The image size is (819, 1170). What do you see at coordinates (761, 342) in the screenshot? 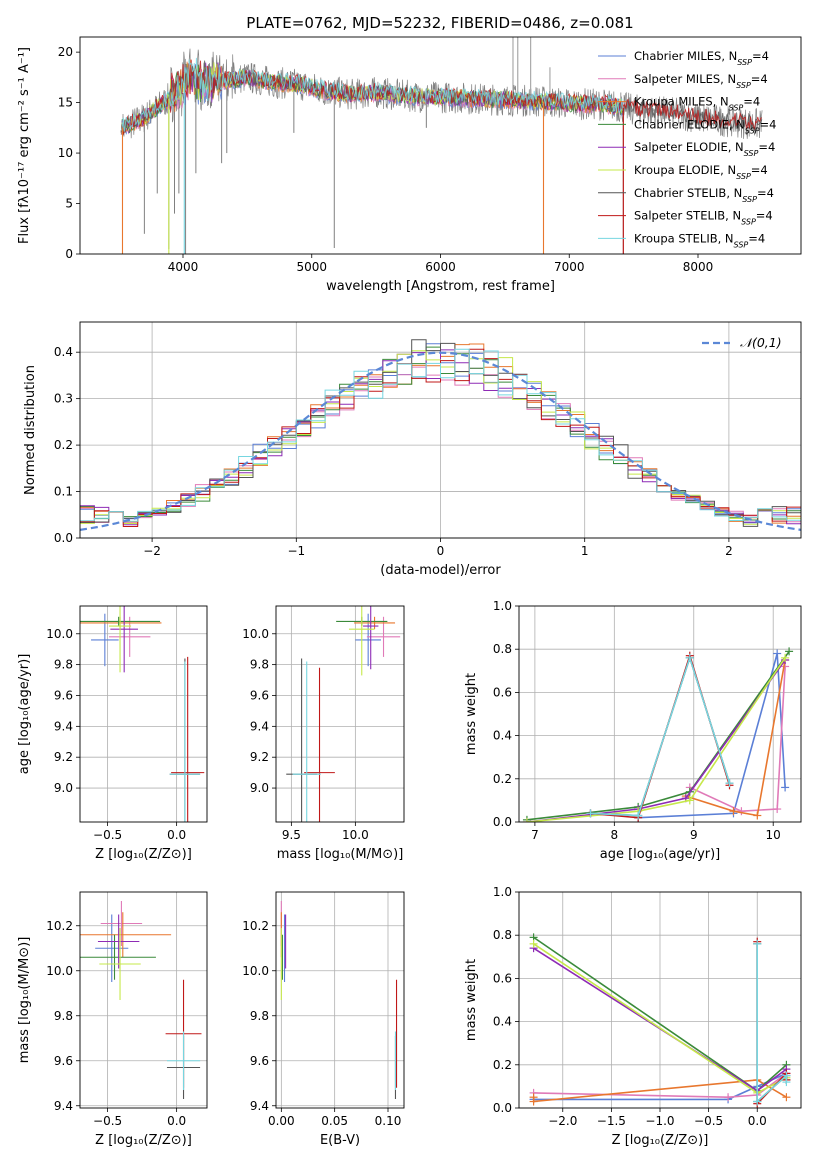
I see `legend-label: 𝒩(0,1)` at bounding box center [761, 342].